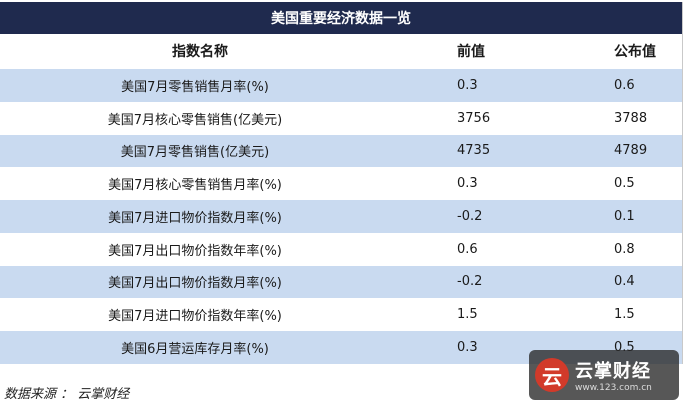  I want to click on row-name: 美国7月出口物价指数年率(%), so click(195, 251).